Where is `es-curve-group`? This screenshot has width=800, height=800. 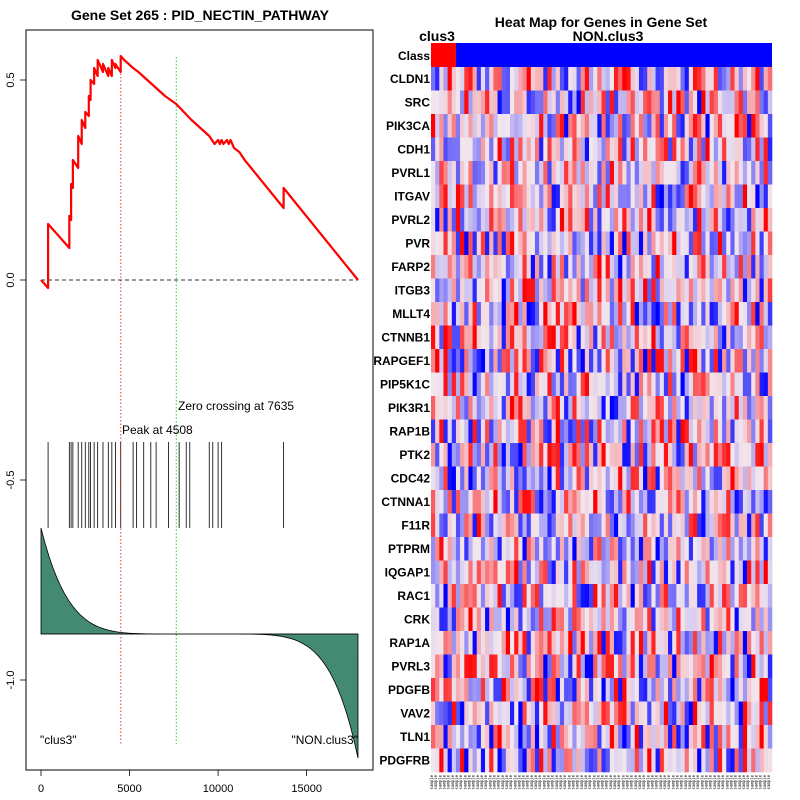 es-curve-group is located at coordinates (199, 172).